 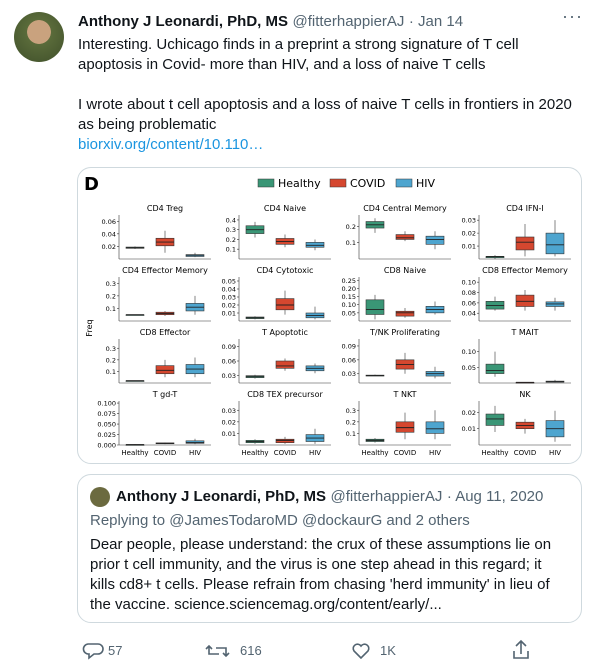 What do you see at coordinates (285, 270) in the screenshot?
I see `panel-title: CD4 Cytotoxic` at bounding box center [285, 270].